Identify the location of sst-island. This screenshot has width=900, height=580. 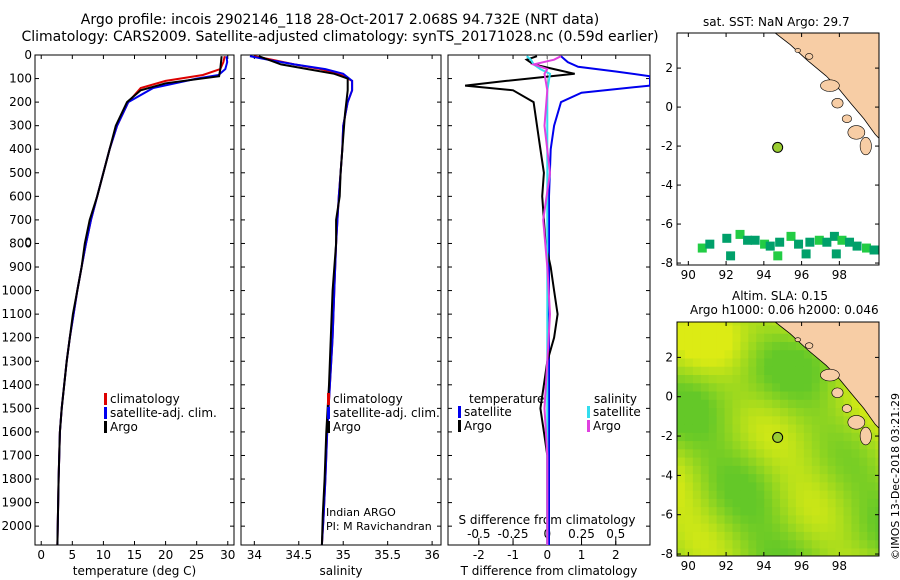
(830, 85).